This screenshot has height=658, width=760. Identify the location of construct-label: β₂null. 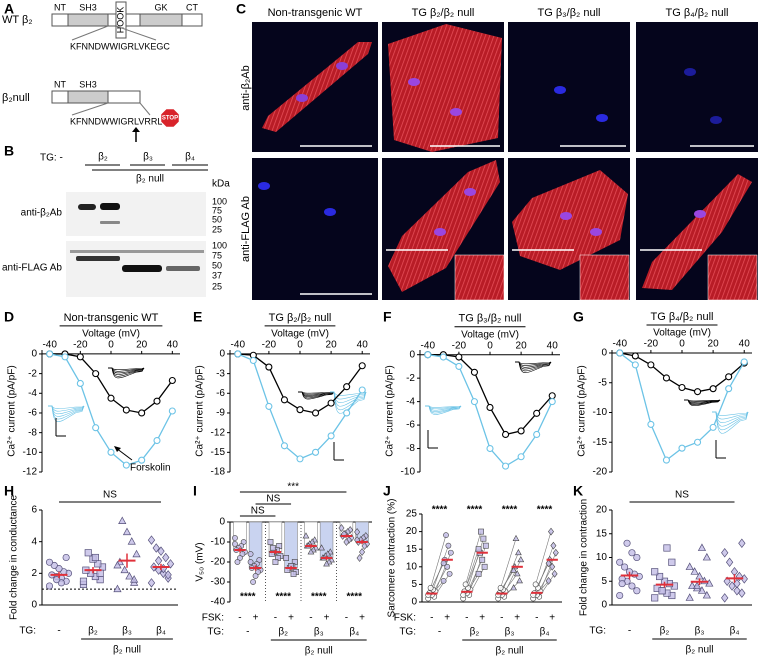
(16, 98).